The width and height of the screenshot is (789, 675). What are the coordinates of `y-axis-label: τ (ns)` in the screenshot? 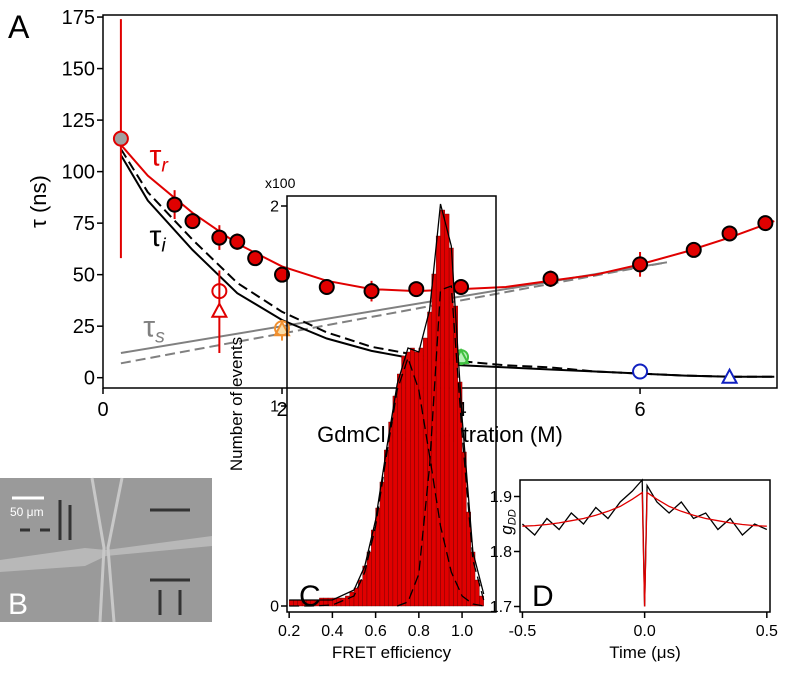 It's located at (38, 201).